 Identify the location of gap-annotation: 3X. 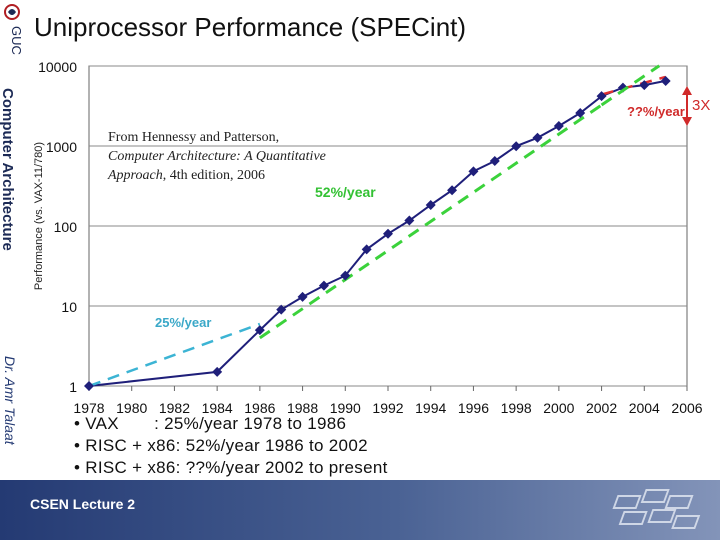
(701, 105).